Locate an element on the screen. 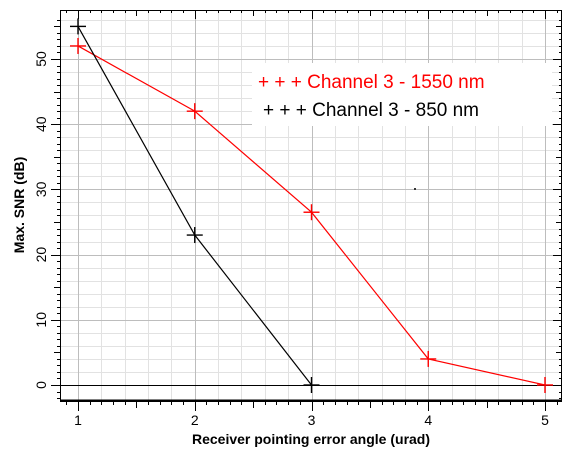 The height and width of the screenshot is (457, 569). x-axis-title: Receiver pointing error angle (urad) is located at coordinates (311, 439).